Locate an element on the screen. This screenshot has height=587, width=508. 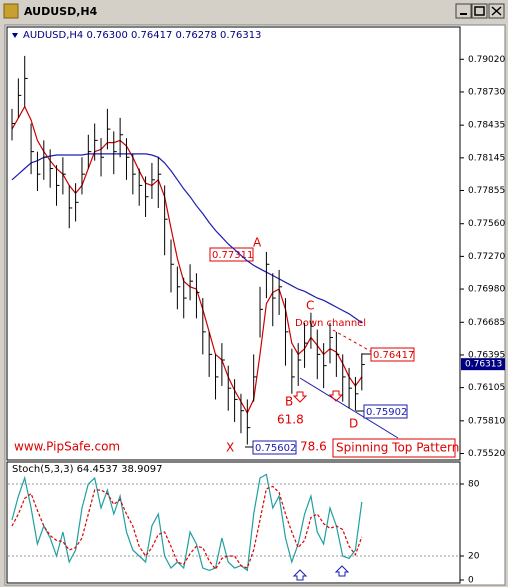
y-tick-label: 0.77270 is located at coordinates (486, 257).